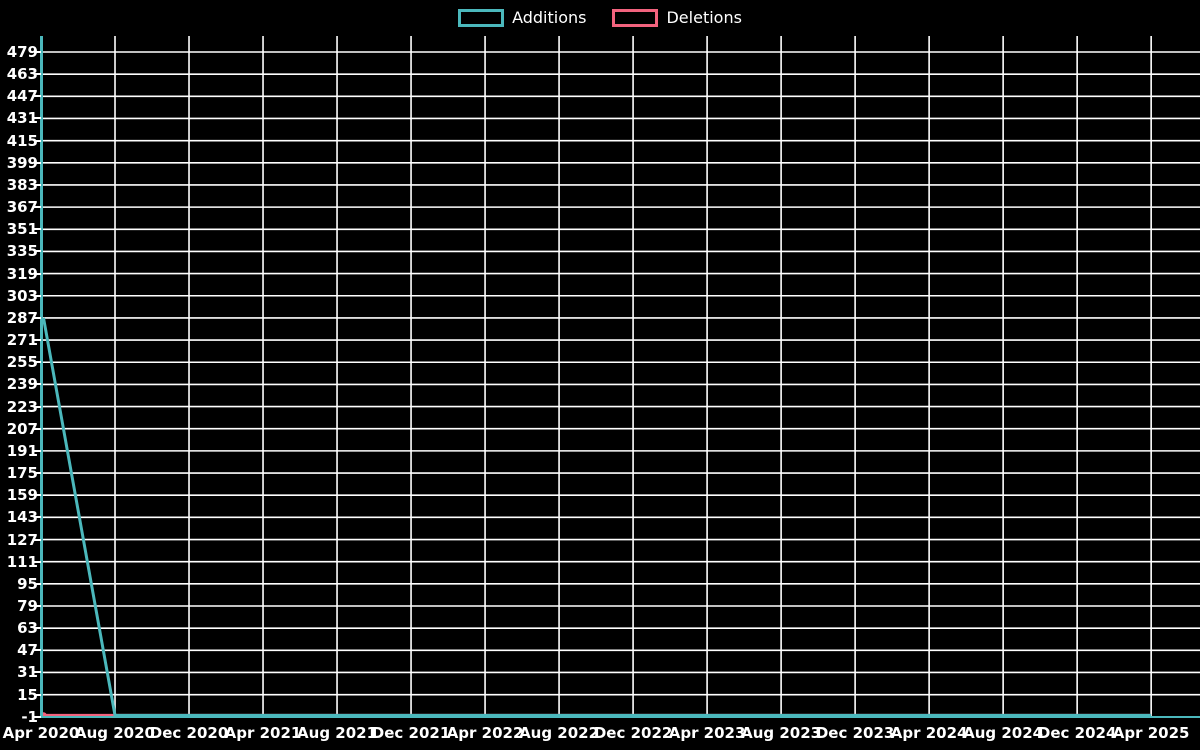 This screenshot has height=750, width=1200. Describe the element at coordinates (27, 650) in the screenshot. I see `y-axis-tick-label: 47` at that location.